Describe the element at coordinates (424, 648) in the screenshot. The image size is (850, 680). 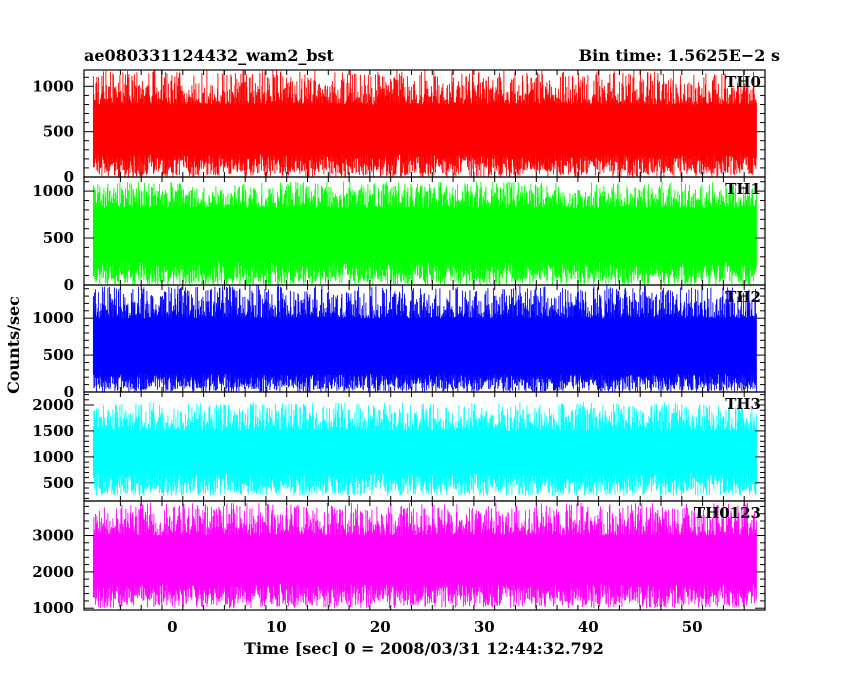
I see `x-axis-label: Time [sec] 0 = 2008/03/31 12:44:32.792` at that location.